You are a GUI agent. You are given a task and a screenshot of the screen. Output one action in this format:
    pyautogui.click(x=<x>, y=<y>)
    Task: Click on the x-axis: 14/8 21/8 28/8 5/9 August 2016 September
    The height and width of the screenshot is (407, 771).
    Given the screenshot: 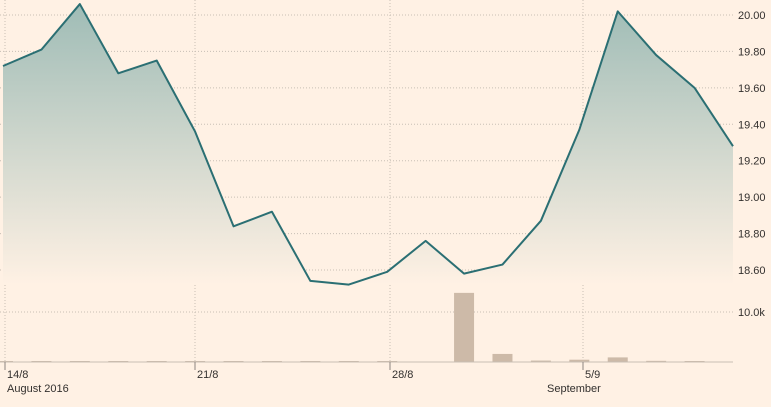 What is the action you would take?
    pyautogui.click(x=366, y=378)
    